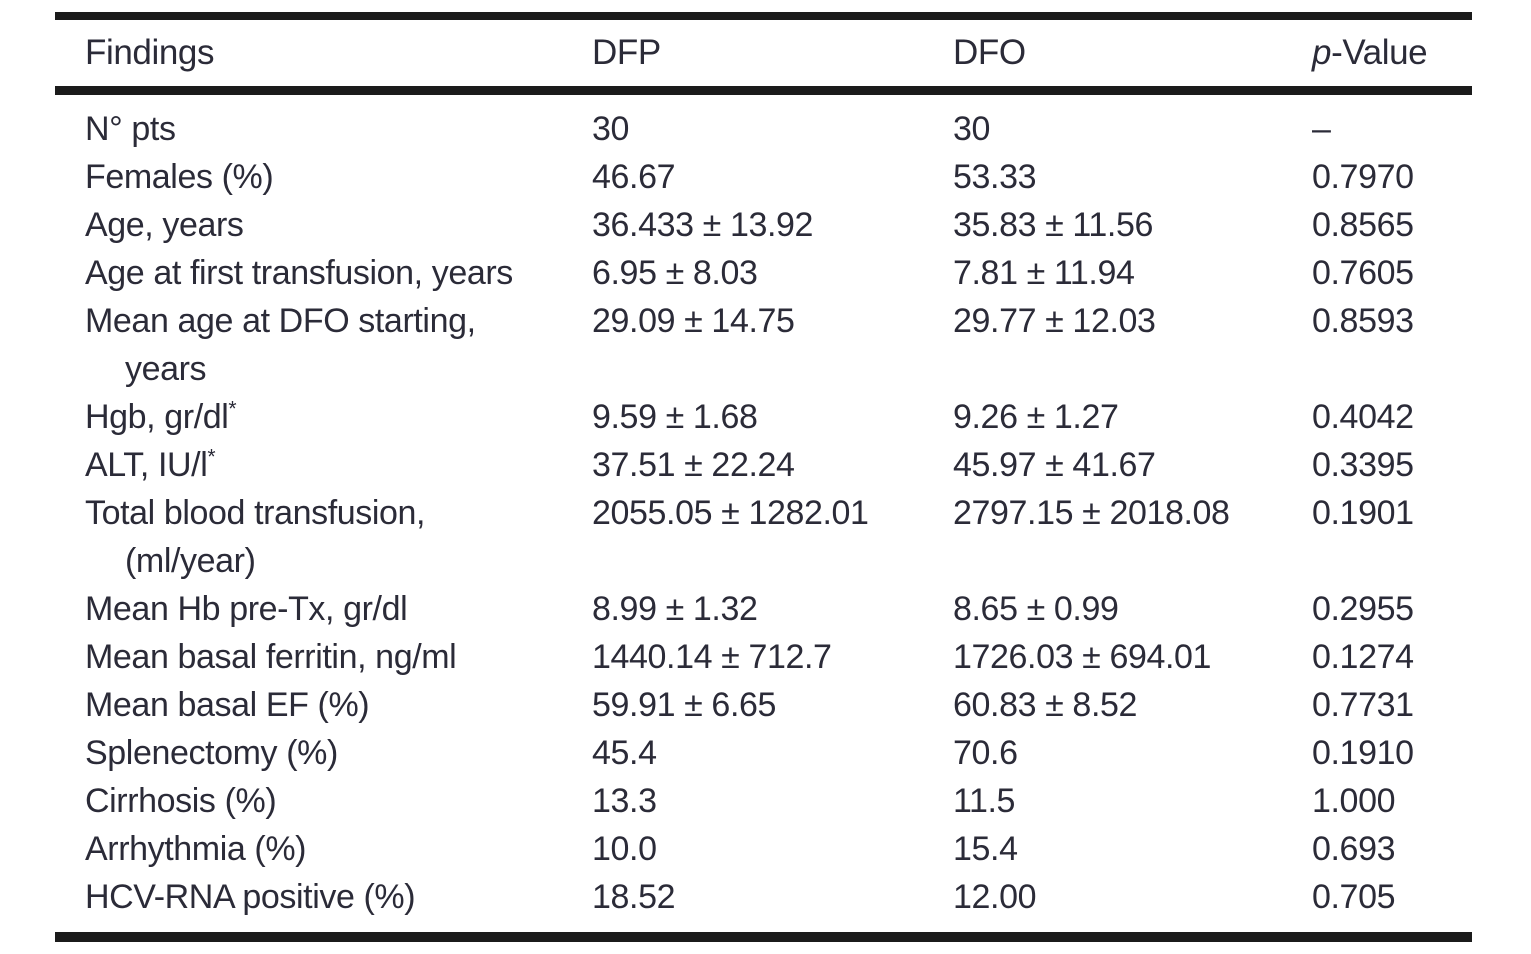 The height and width of the screenshot is (954, 1531). Describe the element at coordinates (675, 273) in the screenshot. I see `cell-dfp-value: 6.95 ± 8.03` at that location.